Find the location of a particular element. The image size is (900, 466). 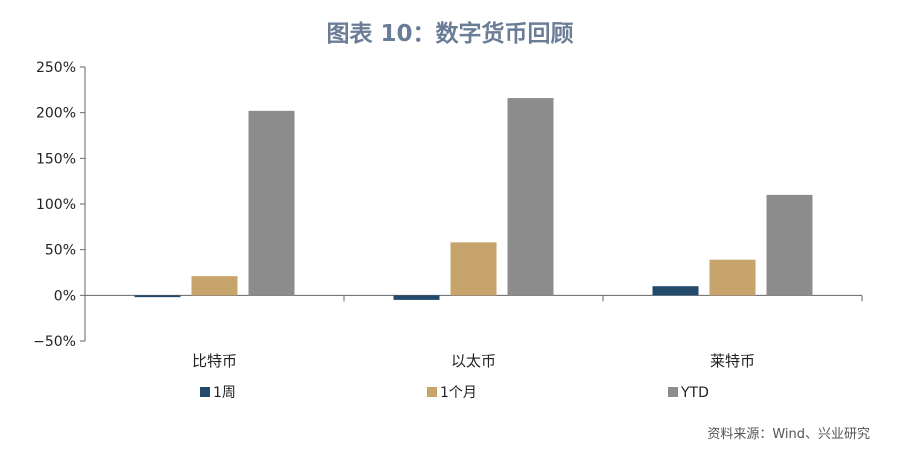

category-label: 莱特币 is located at coordinates (732, 361).